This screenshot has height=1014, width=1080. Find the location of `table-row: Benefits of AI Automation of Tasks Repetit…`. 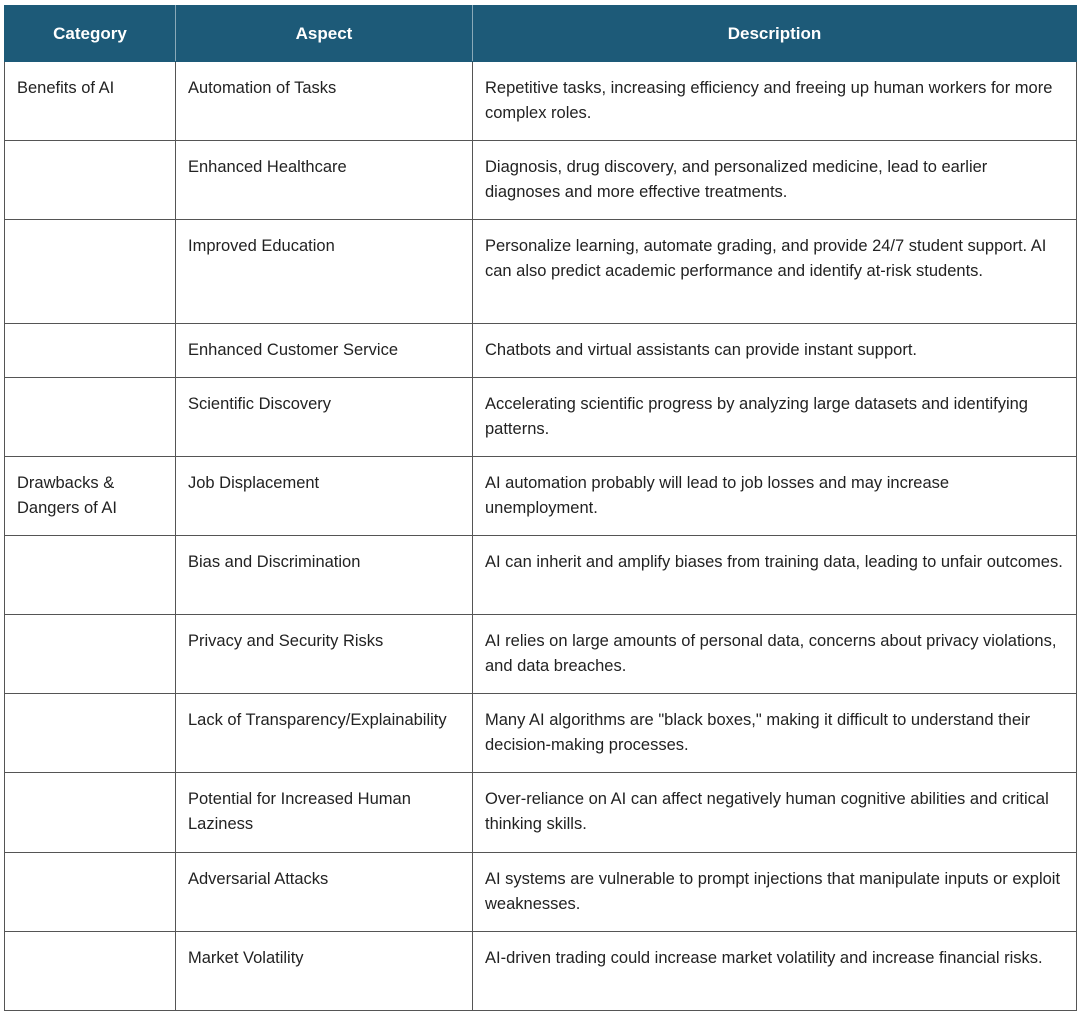

table-row: Benefits of AI Automation of Tasks Repetit… is located at coordinates (540, 101).